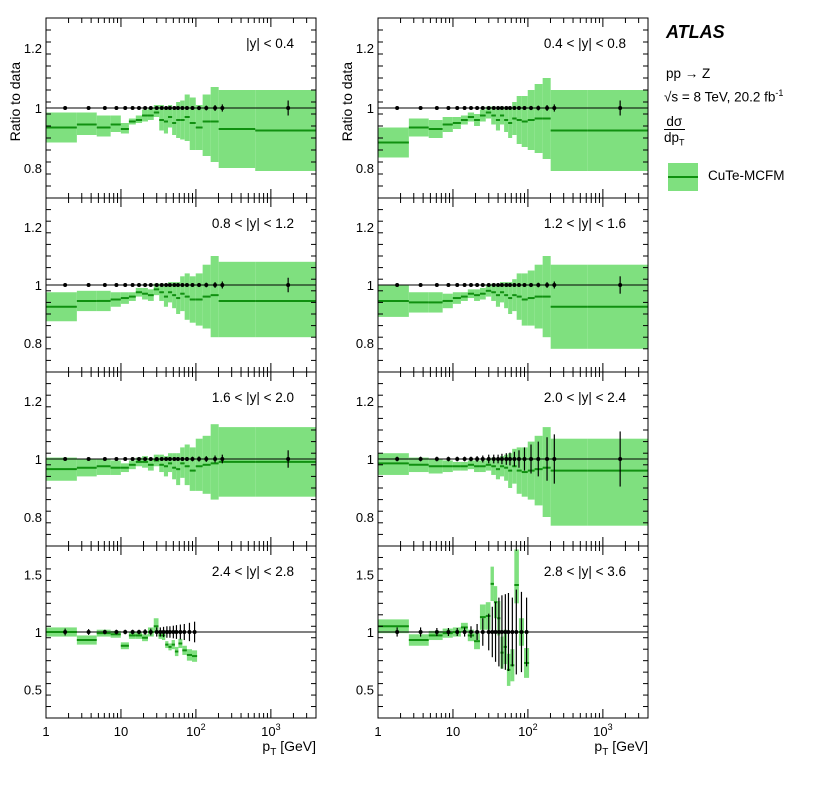 The width and height of the screenshot is (830, 789). I want to click on panel-3: 0.8 1 1.2 0.8 < |y| < 1.2, so click(170, 285).